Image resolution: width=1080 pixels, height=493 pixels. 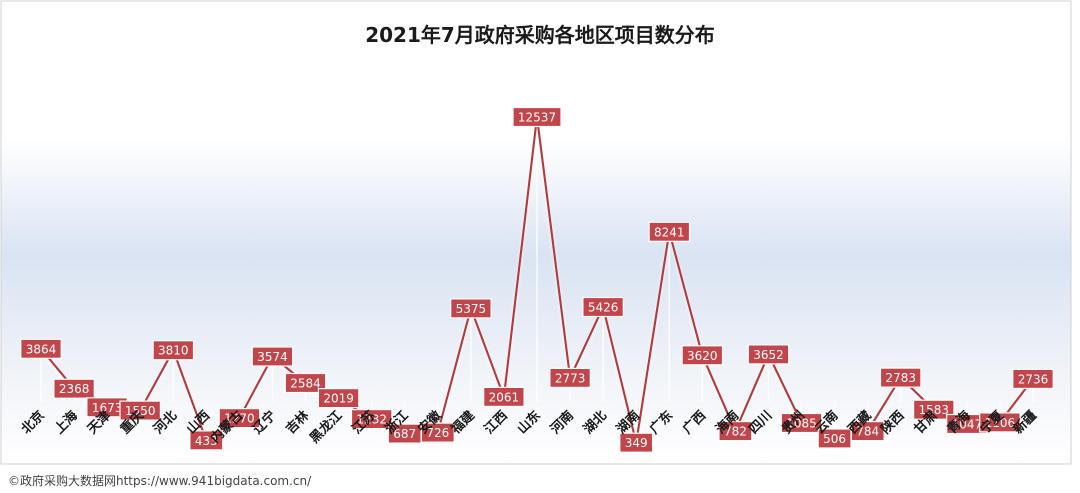 I want to click on data-label: 1047, so click(x=967, y=424).